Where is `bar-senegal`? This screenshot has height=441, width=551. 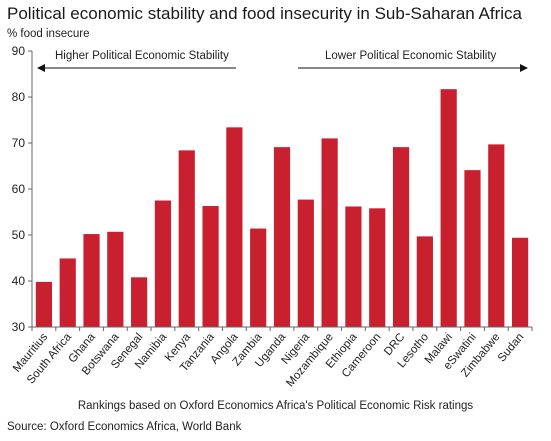
bar-senegal is located at coordinates (139, 302).